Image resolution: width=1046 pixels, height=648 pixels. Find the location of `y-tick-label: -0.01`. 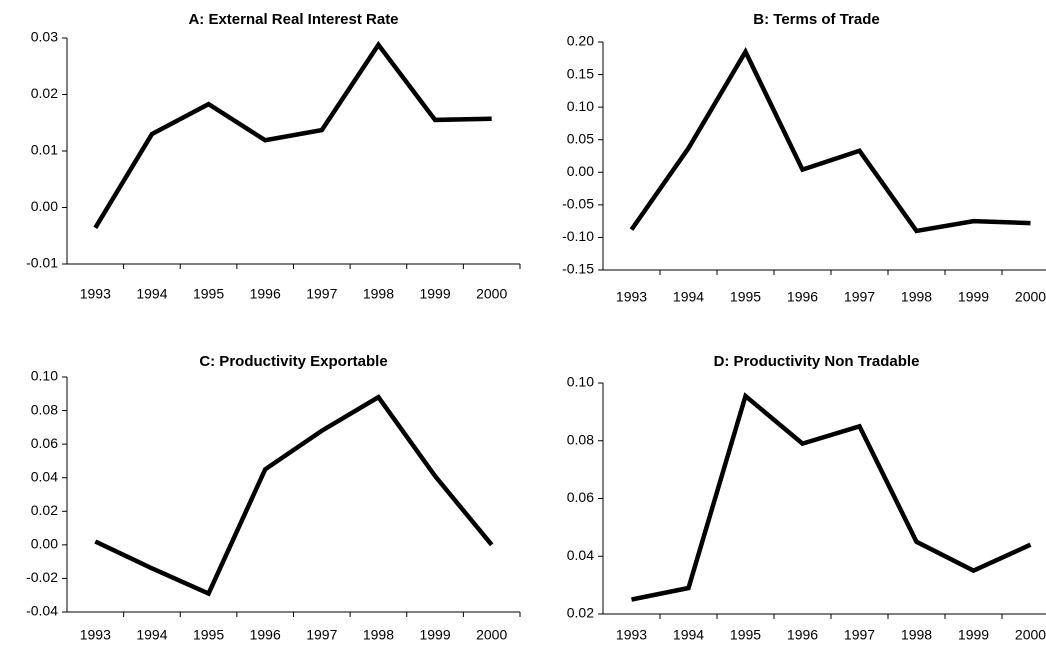

y-tick-label: -0.01 is located at coordinates (42, 263).